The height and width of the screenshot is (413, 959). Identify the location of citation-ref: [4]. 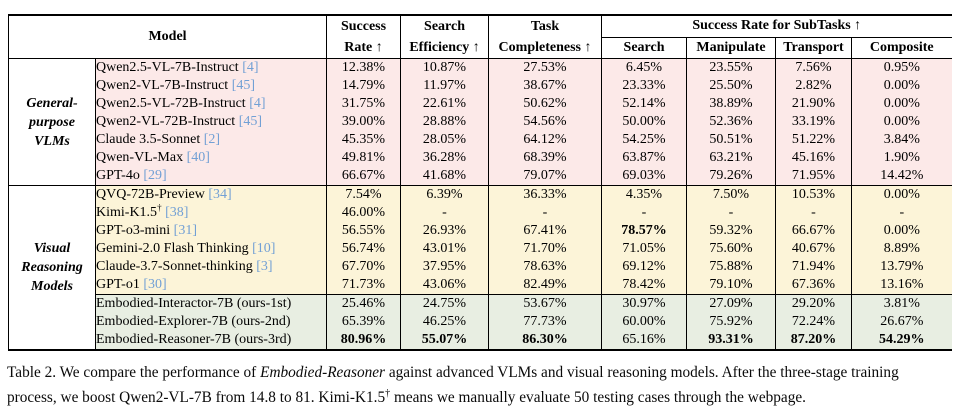
(248, 67).